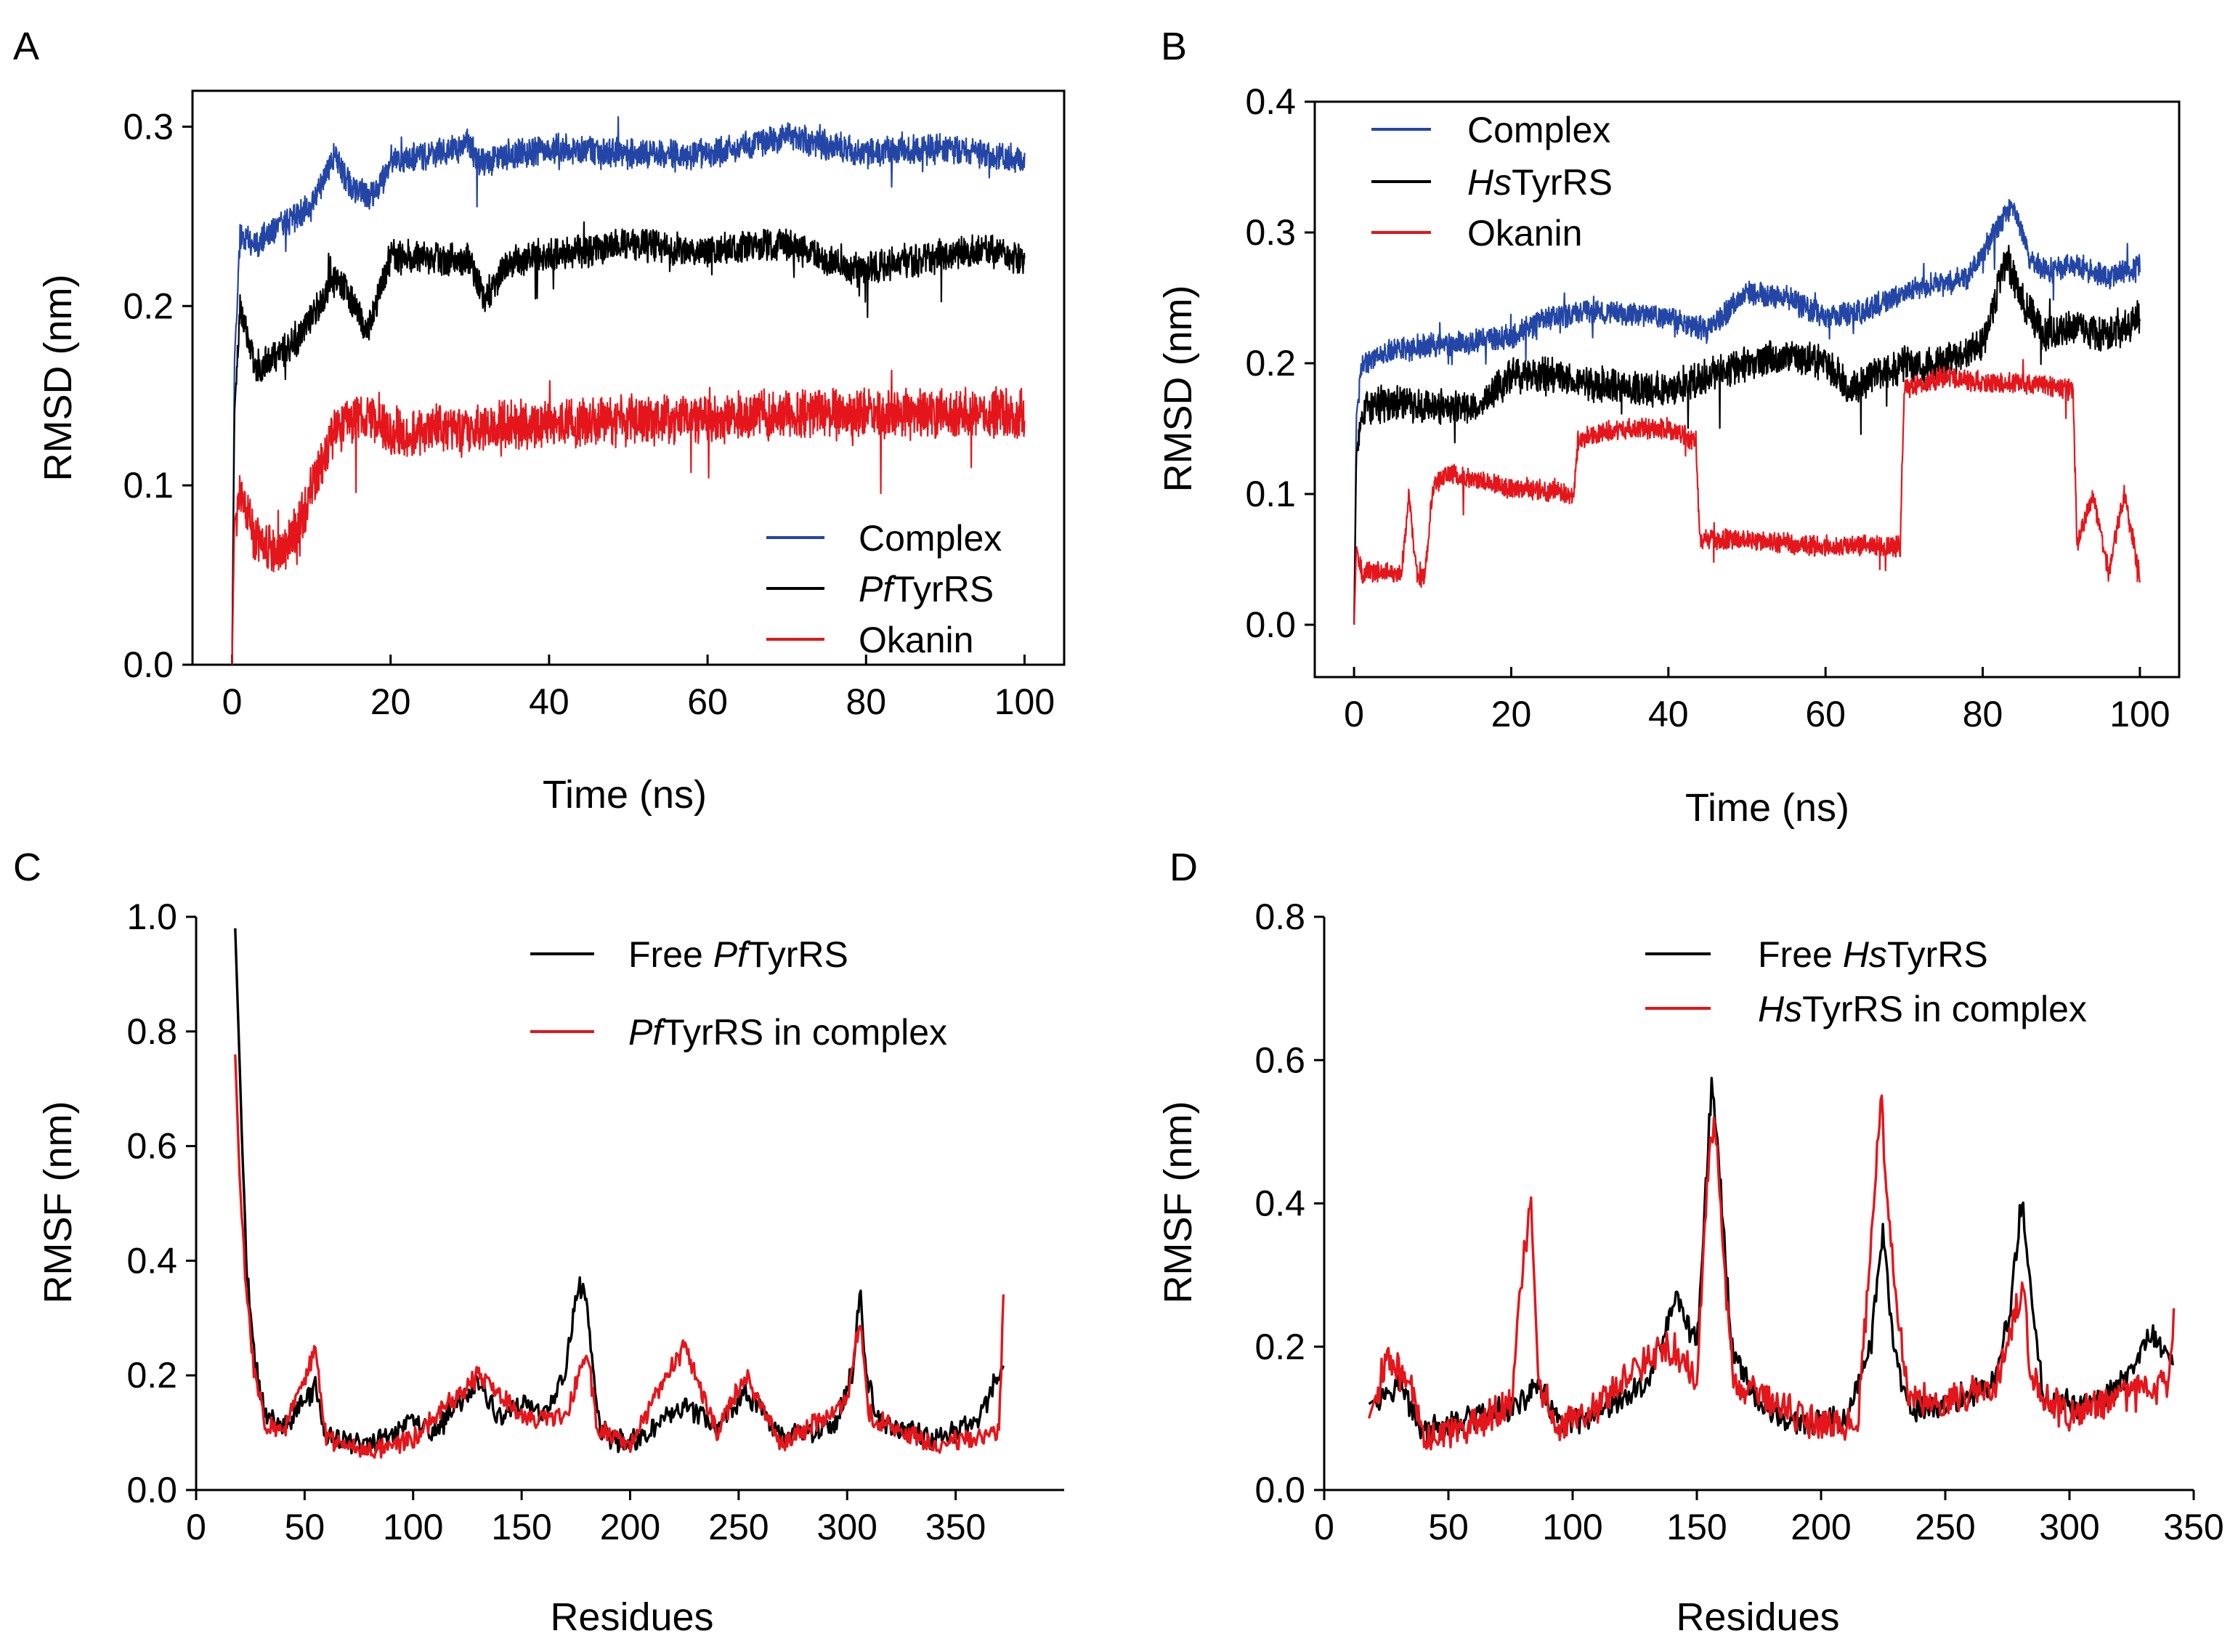 This screenshot has width=2238, height=1652. Describe the element at coordinates (26, 46) in the screenshot. I see `panel-a-letter: A` at that location.